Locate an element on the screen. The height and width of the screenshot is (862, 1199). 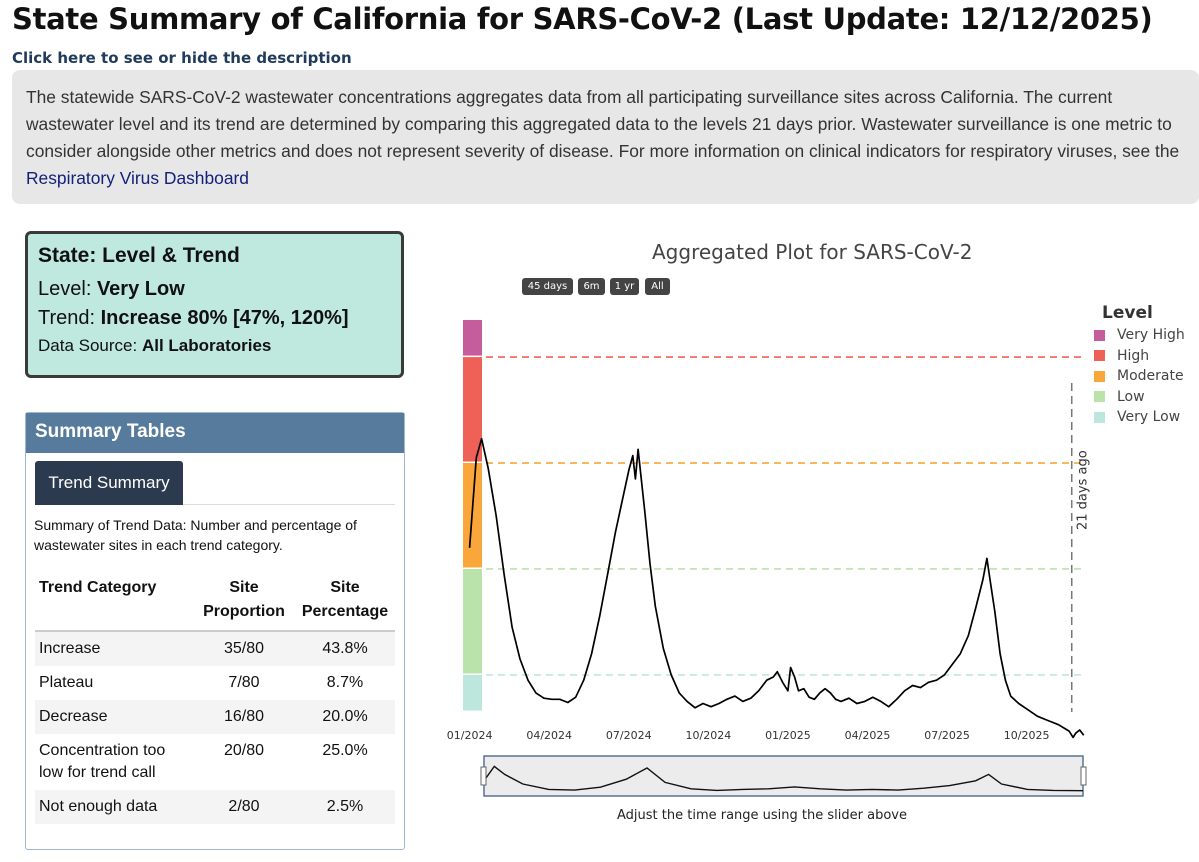
x-tick-label: 01/2024 is located at coordinates (470, 735).